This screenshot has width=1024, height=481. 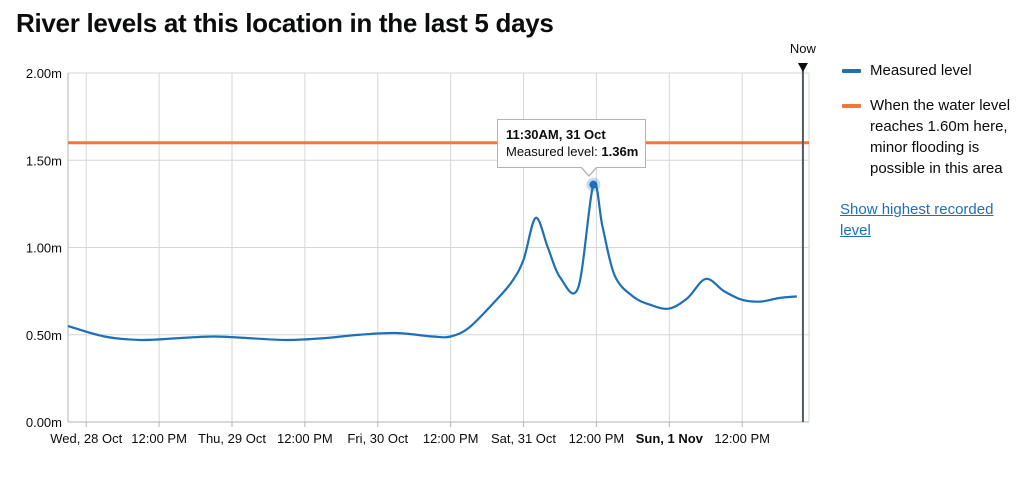 I want to click on x-tick-label: Fri, 30 Oct, so click(x=377, y=438).